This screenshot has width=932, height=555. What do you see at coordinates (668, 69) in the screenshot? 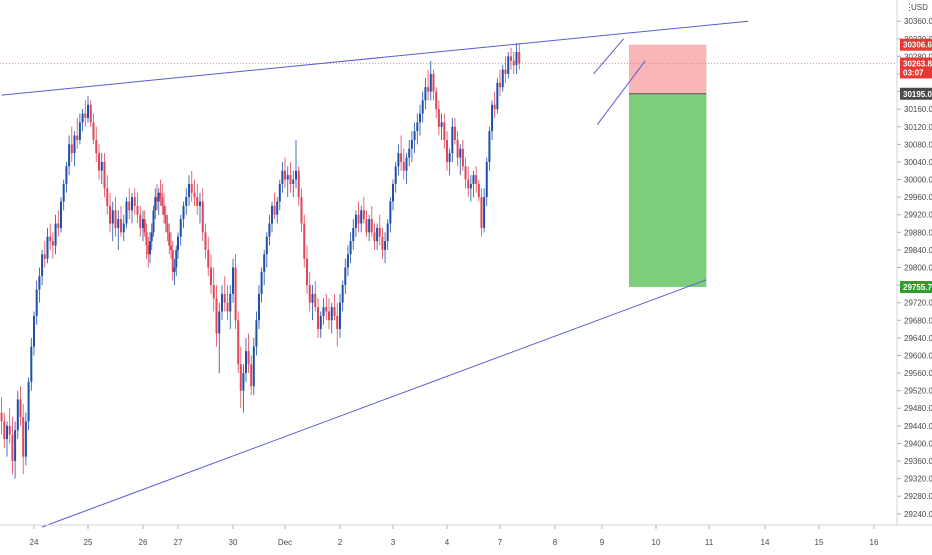
I see `stop-loss-zone` at bounding box center [668, 69].